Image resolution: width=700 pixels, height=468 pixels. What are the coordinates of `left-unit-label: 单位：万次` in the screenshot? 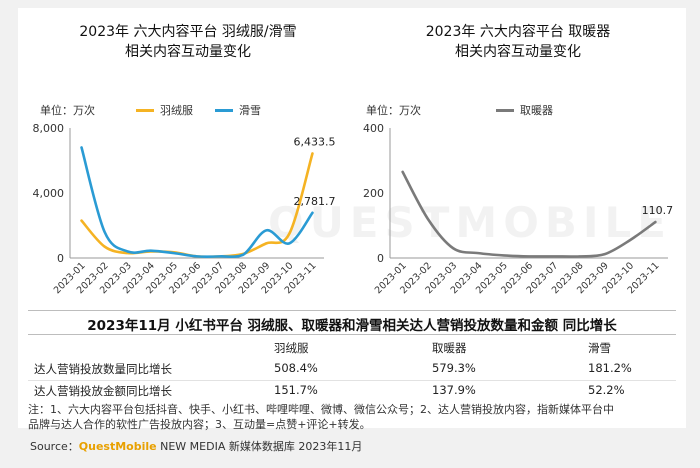 It's located at (67, 110).